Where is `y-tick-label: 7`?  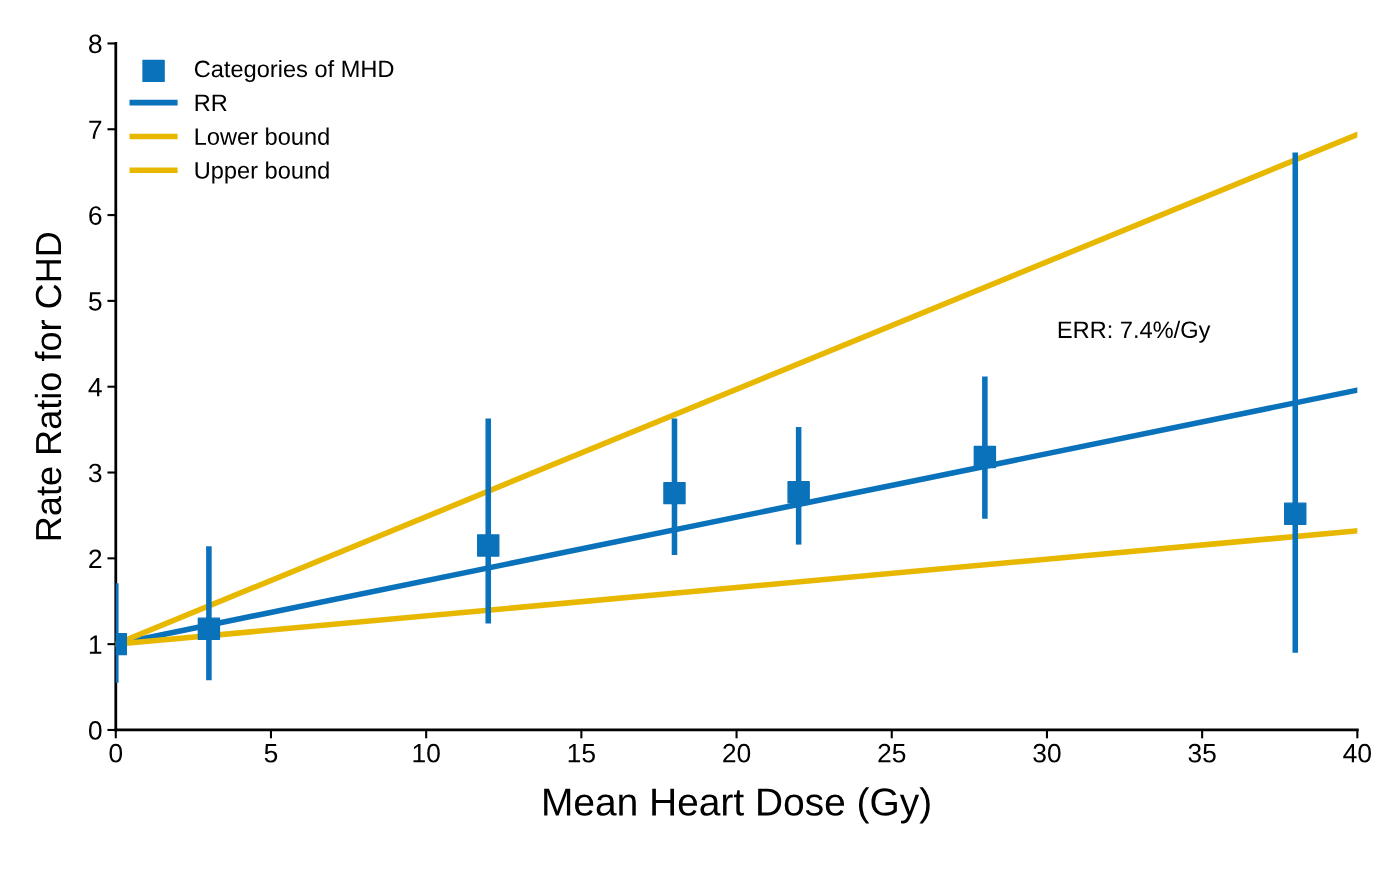
y-tick-label: 7 is located at coordinates (95, 129).